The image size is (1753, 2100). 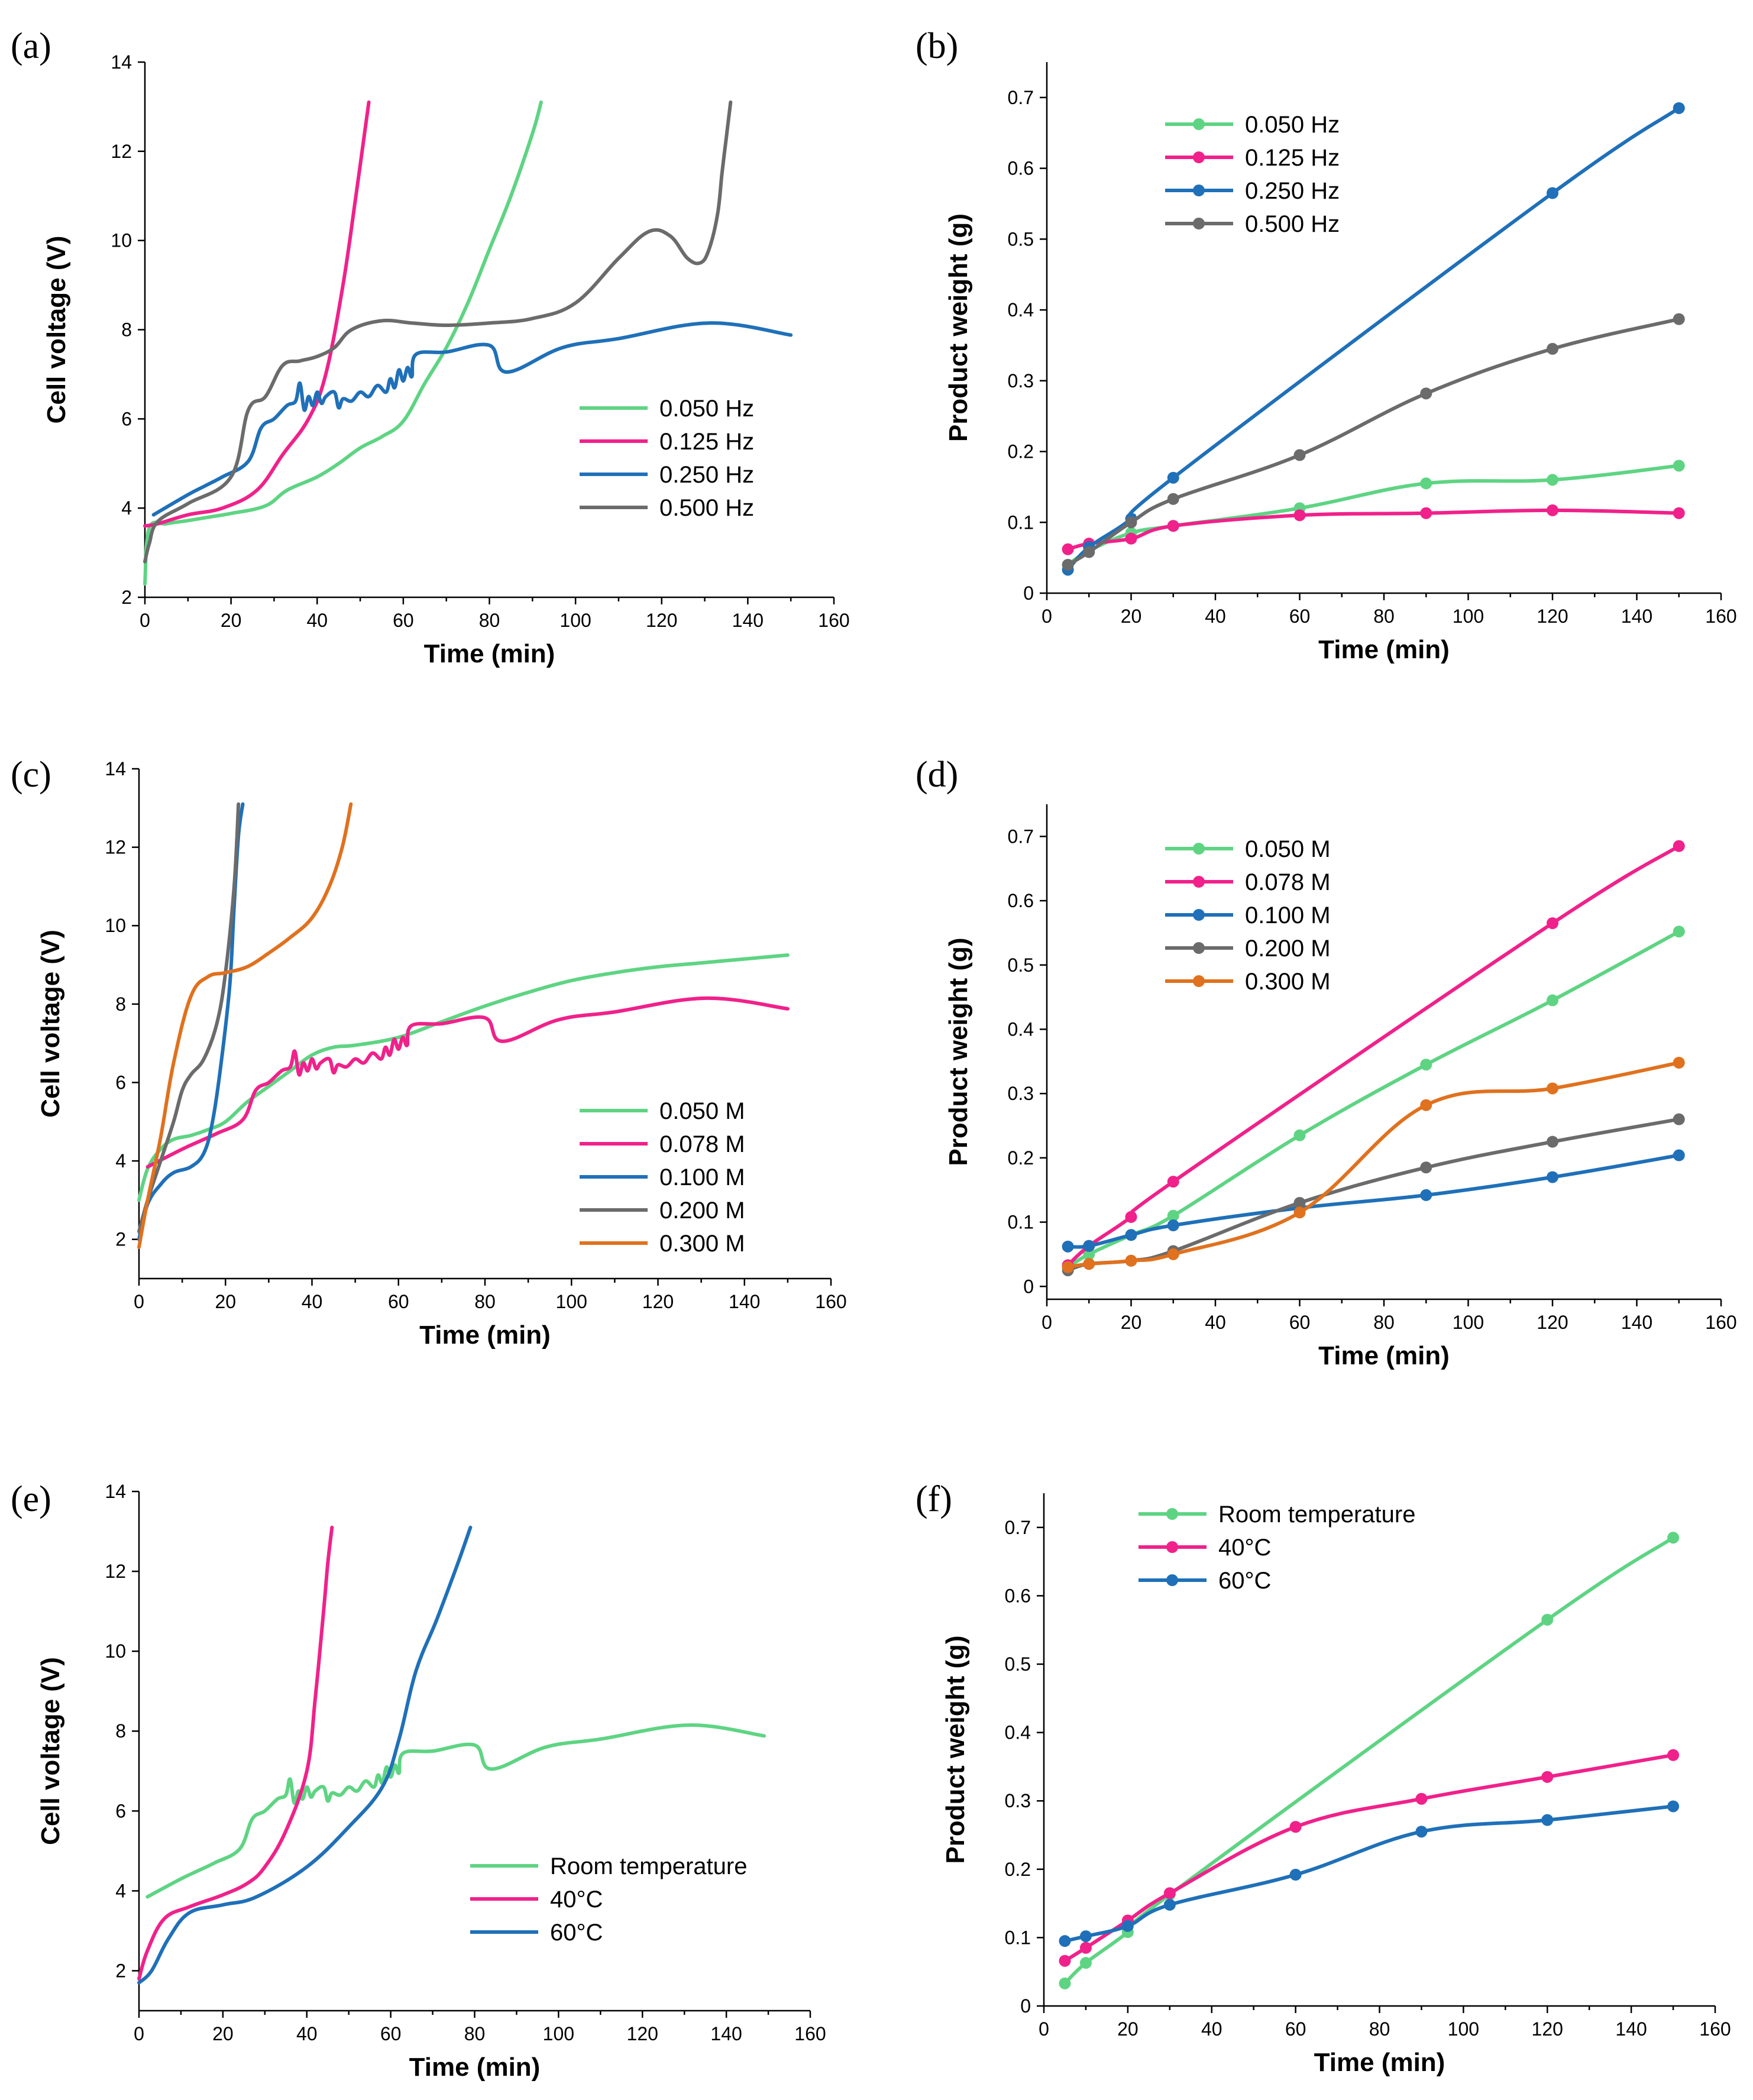 What do you see at coordinates (1316, 1515) in the screenshot?
I see `legend-label: Room temperature` at bounding box center [1316, 1515].